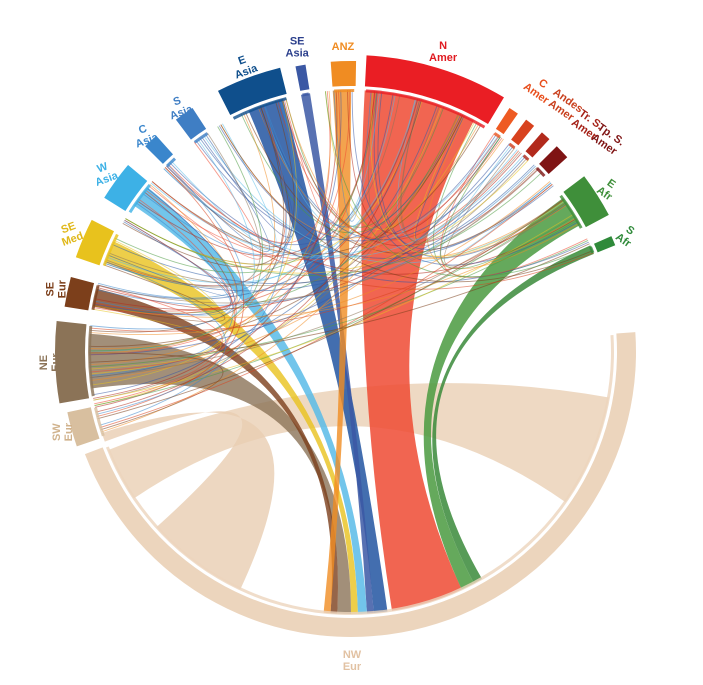 The image size is (703, 685). What do you see at coordinates (139, 199) in the screenshot?
I see `arc-inner-w-asia` at bounding box center [139, 199].